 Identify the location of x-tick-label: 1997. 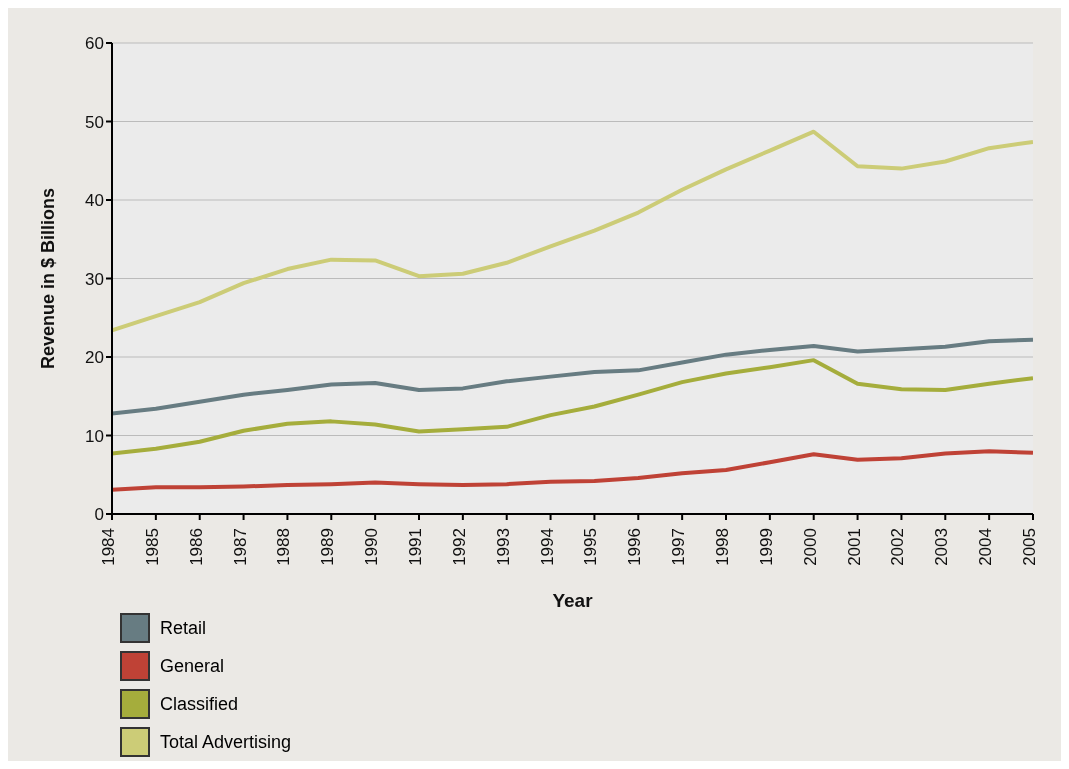
(679, 547).